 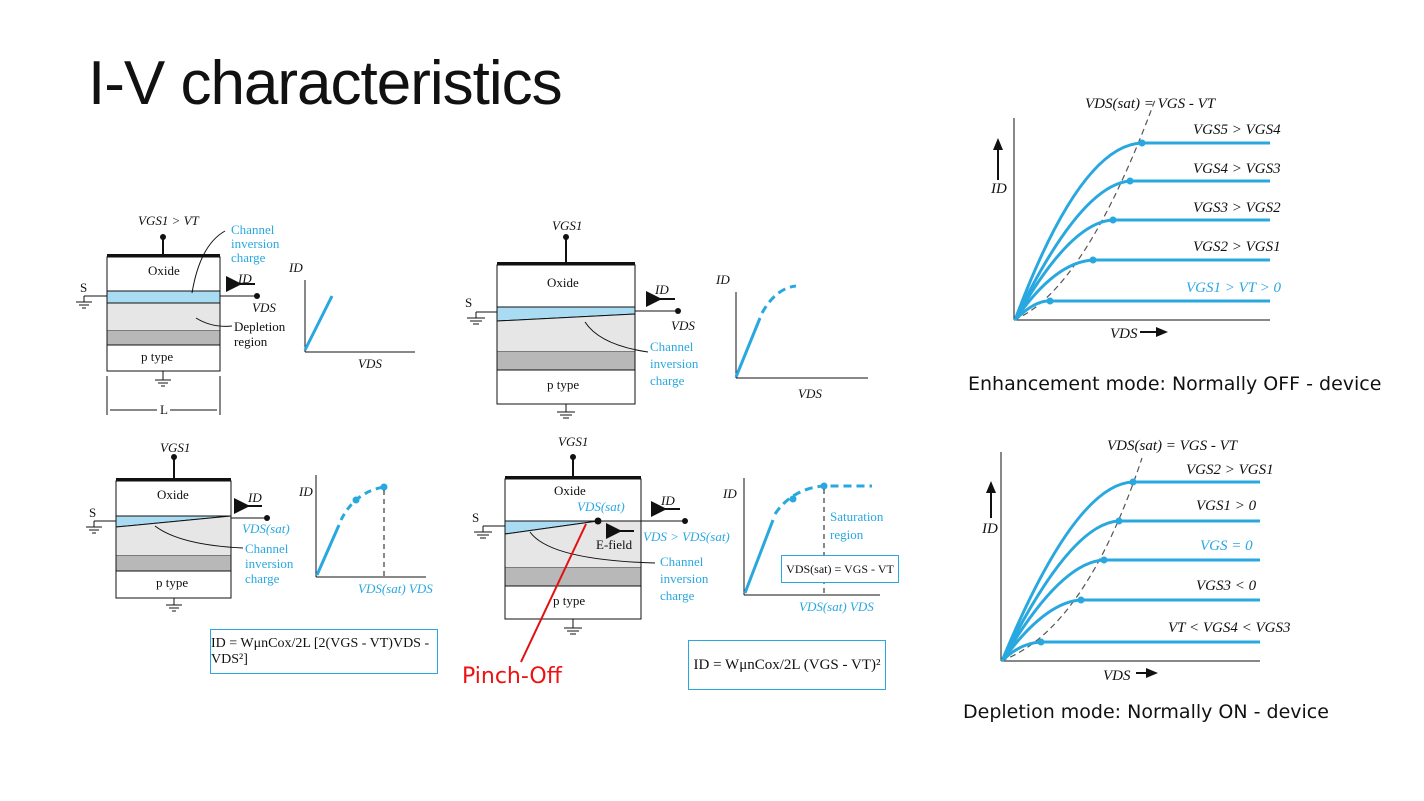 What do you see at coordinates (674, 363) in the screenshot?
I see `channel-label-2b: inversion` at bounding box center [674, 363].